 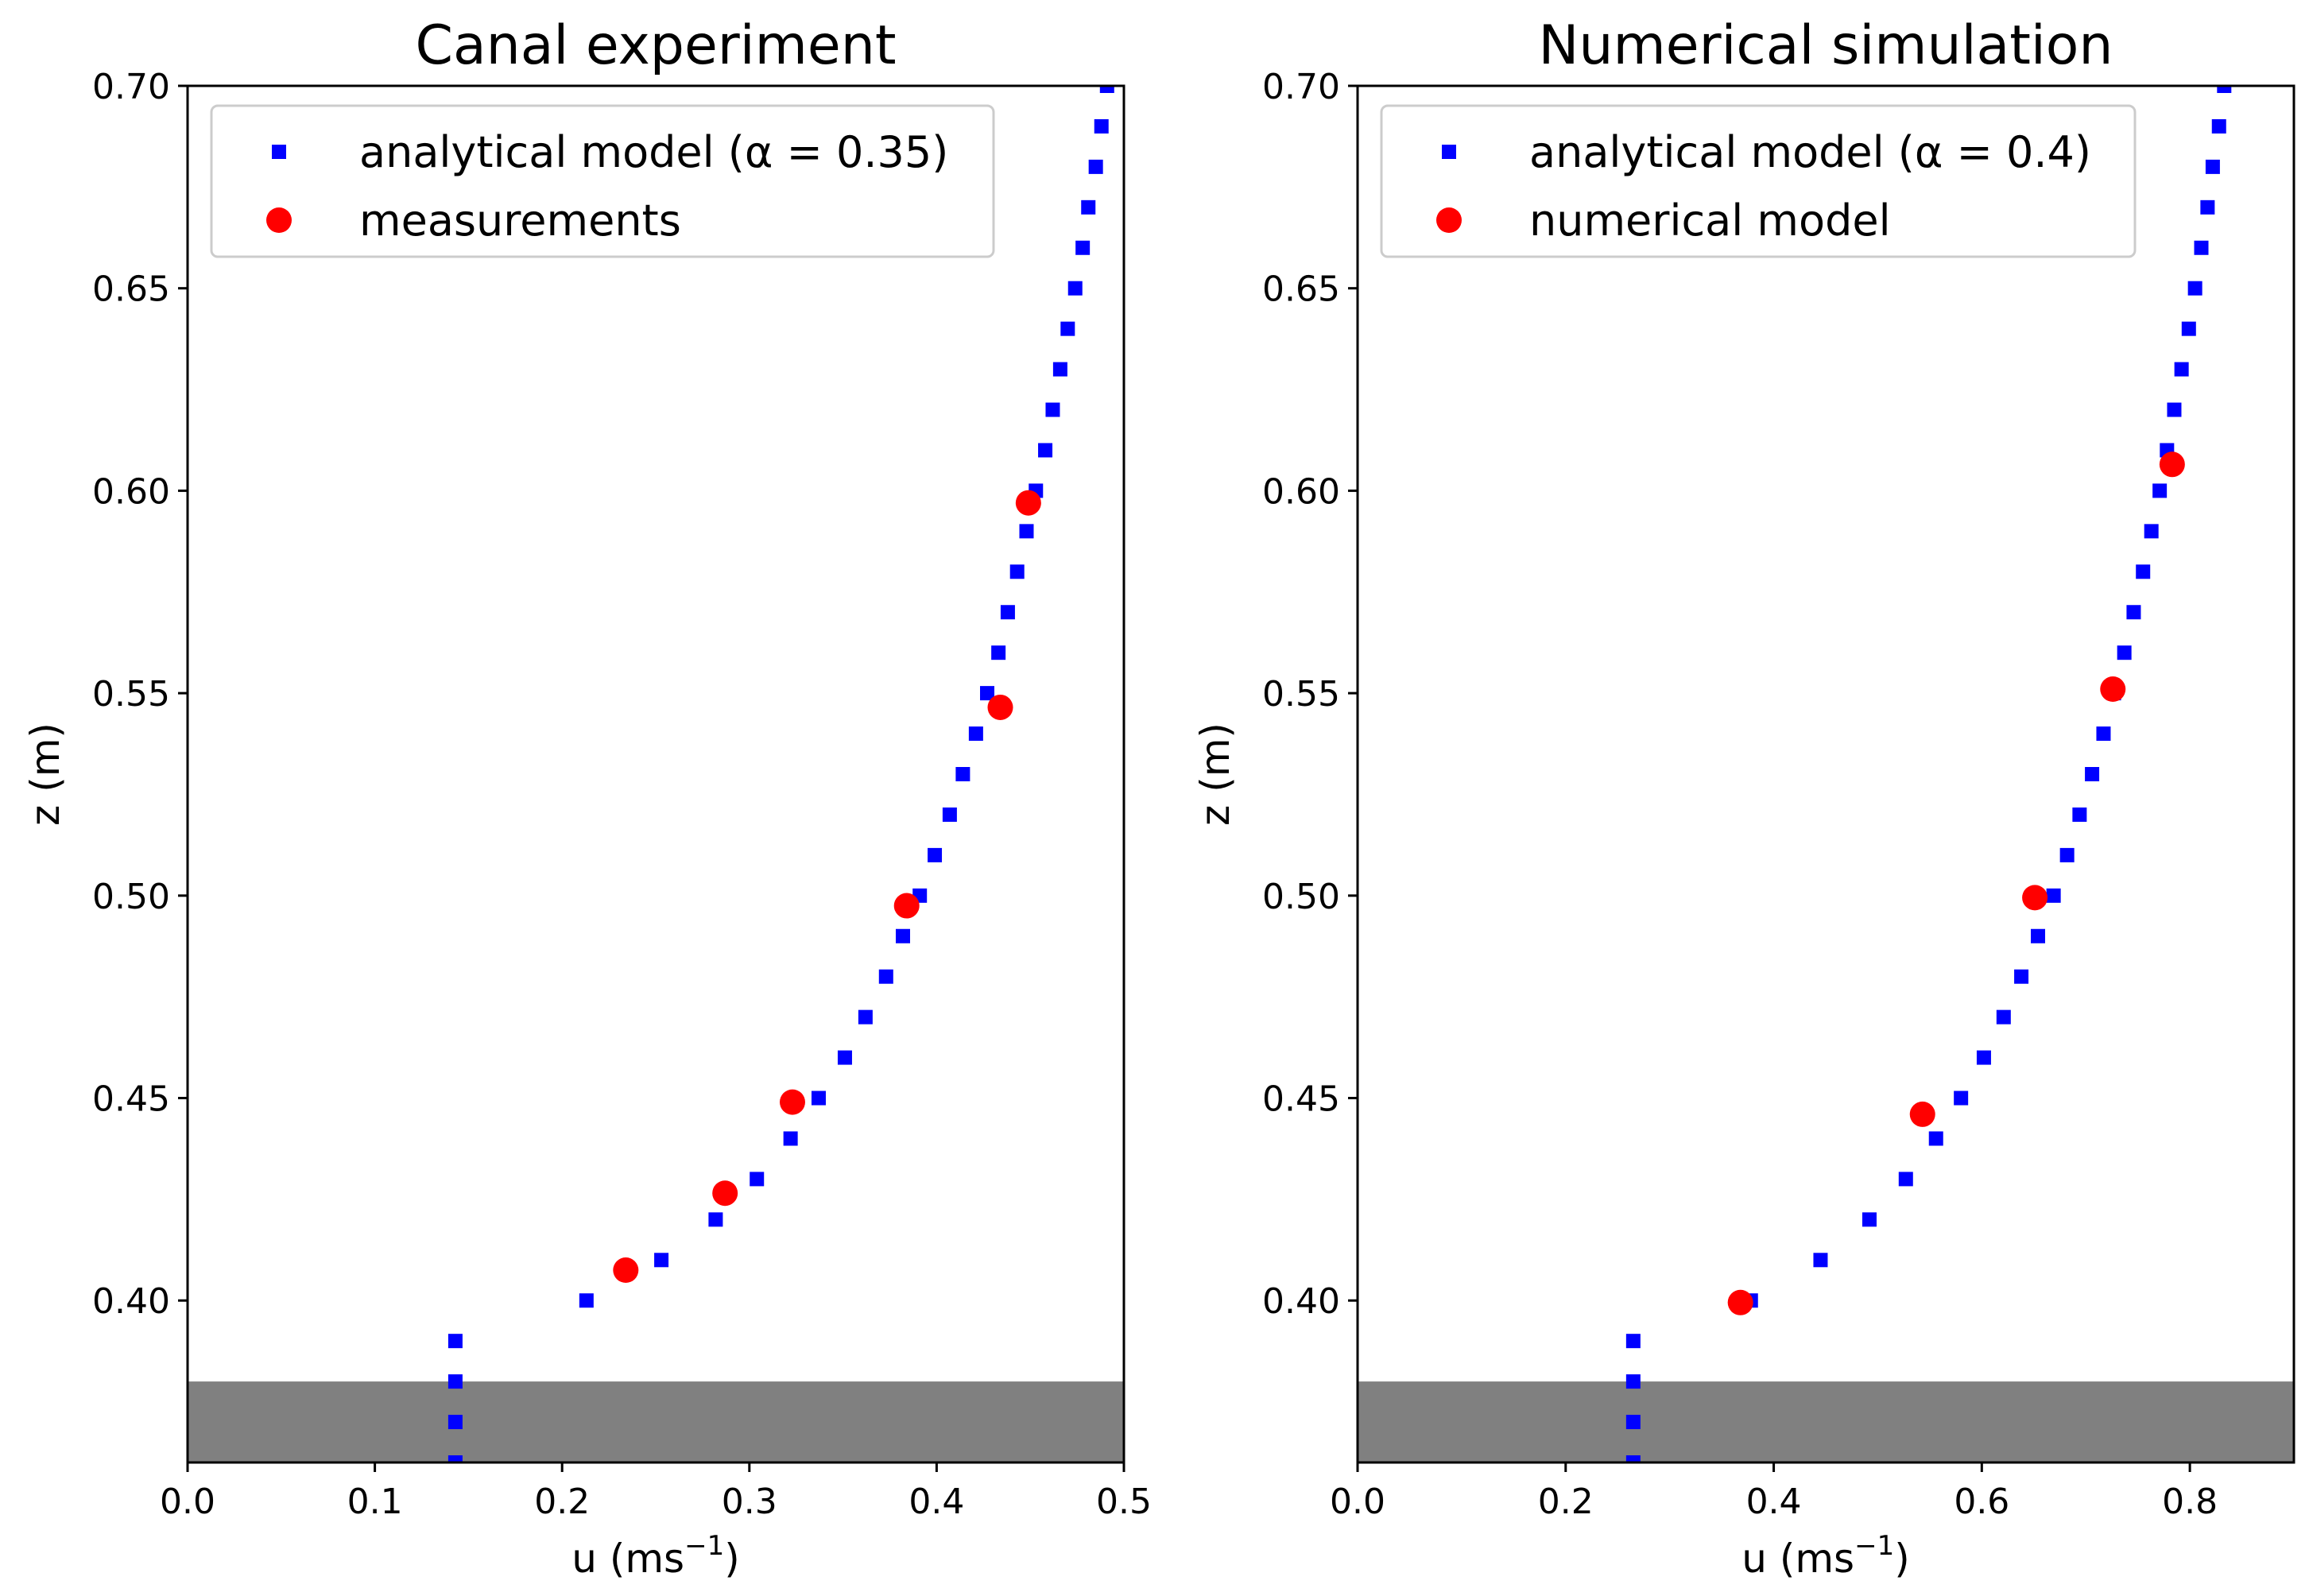 I want to click on y-tick-label: 0.70, so click(x=131, y=87).